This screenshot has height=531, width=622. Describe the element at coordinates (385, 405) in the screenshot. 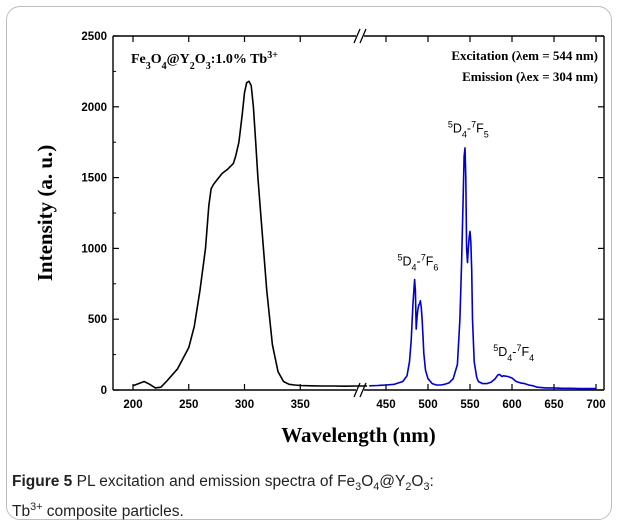

I see `x-tick-label: 450` at that location.